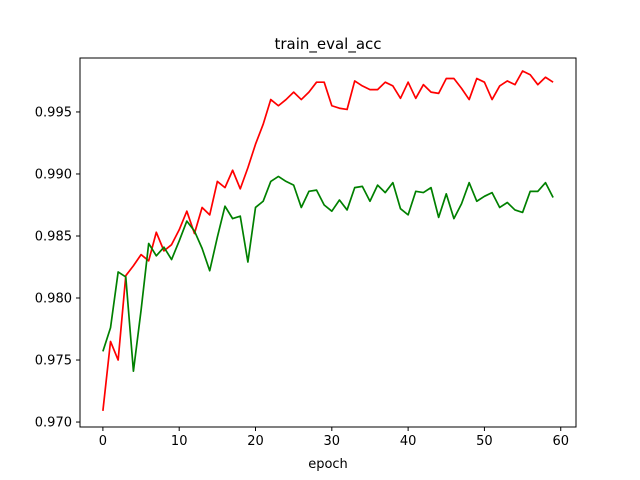 The image size is (640, 480). What do you see at coordinates (408, 441) in the screenshot?
I see `x-tick-label: 40` at bounding box center [408, 441].